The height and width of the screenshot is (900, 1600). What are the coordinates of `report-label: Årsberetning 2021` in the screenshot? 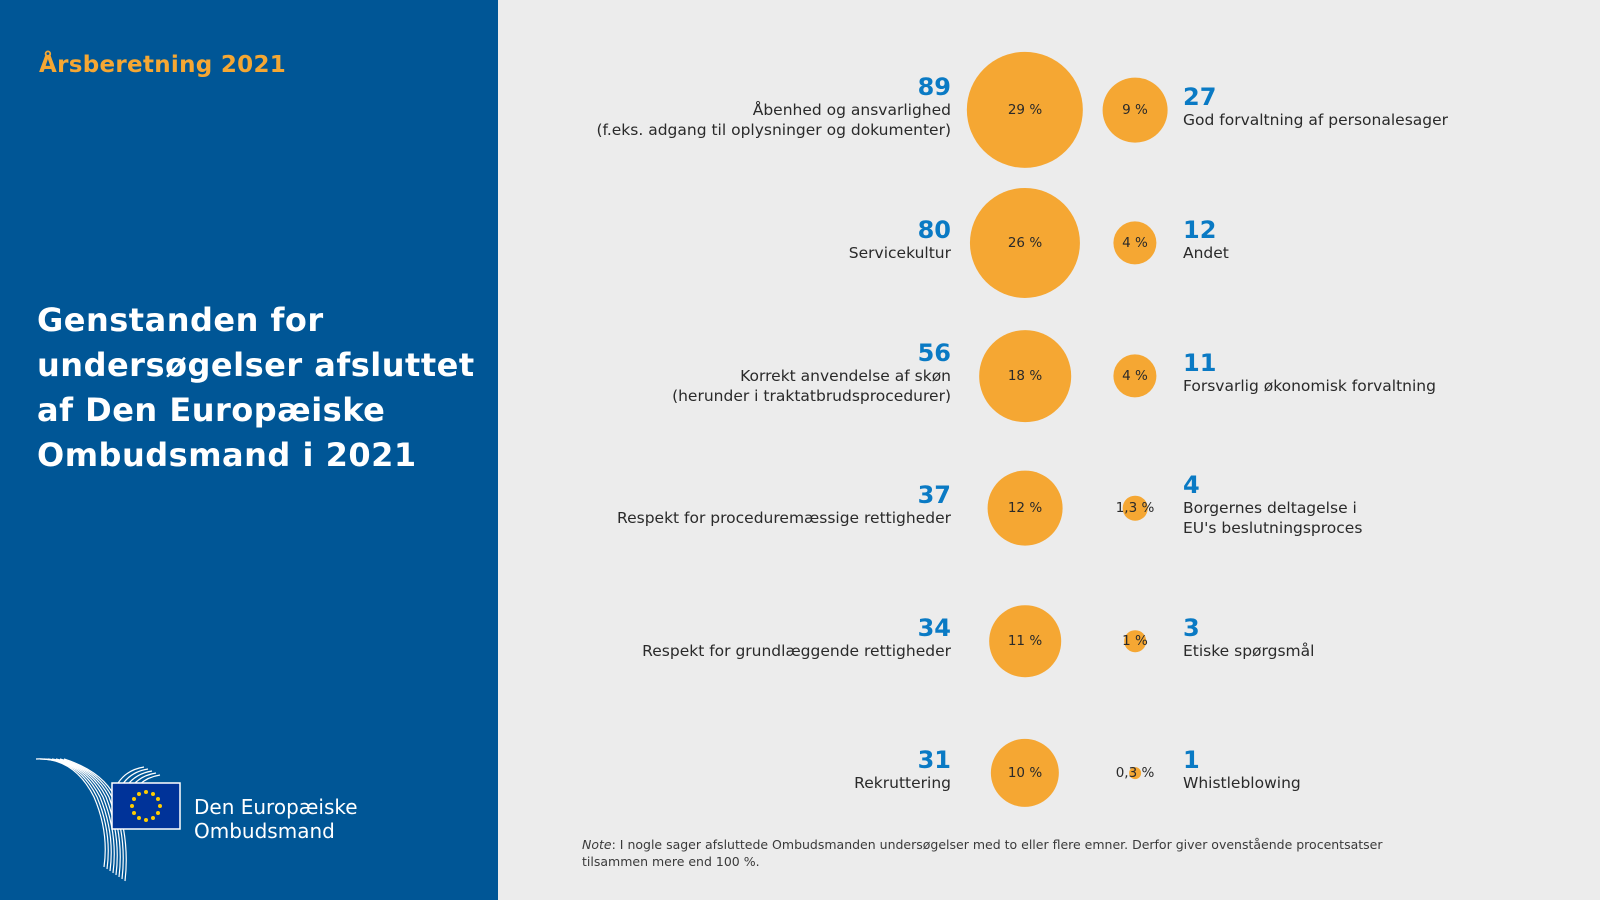 It's located at (163, 65).